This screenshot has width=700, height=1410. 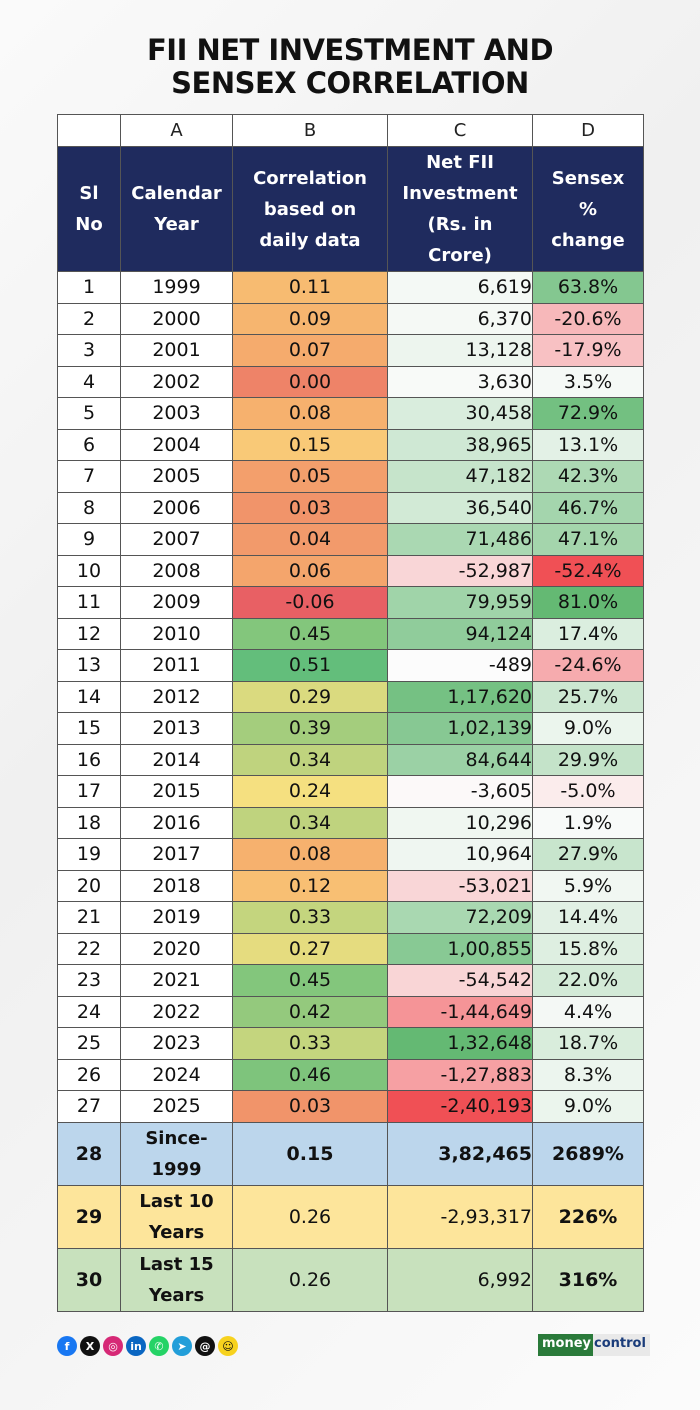 What do you see at coordinates (460, 507) in the screenshot?
I see `cell-net-fii: 36,540` at bounding box center [460, 507].